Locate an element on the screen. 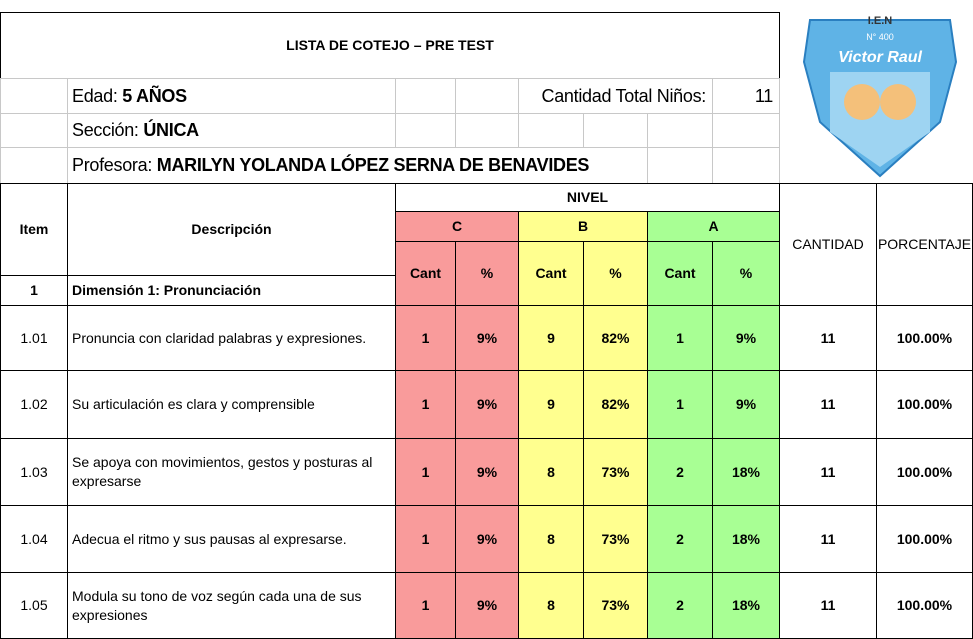 The height and width of the screenshot is (639, 973). header-porcentaje: PORCENTAJE is located at coordinates (924, 244).